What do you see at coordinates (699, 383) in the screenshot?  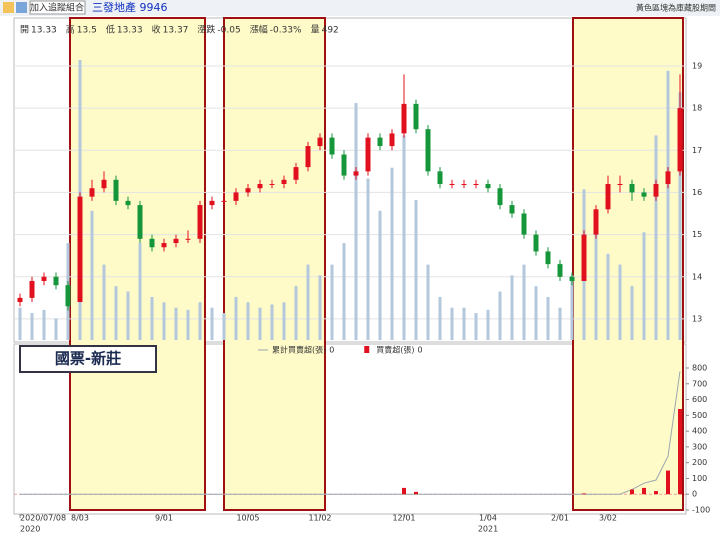 I see `y2-tick-label: 700` at bounding box center [699, 383].